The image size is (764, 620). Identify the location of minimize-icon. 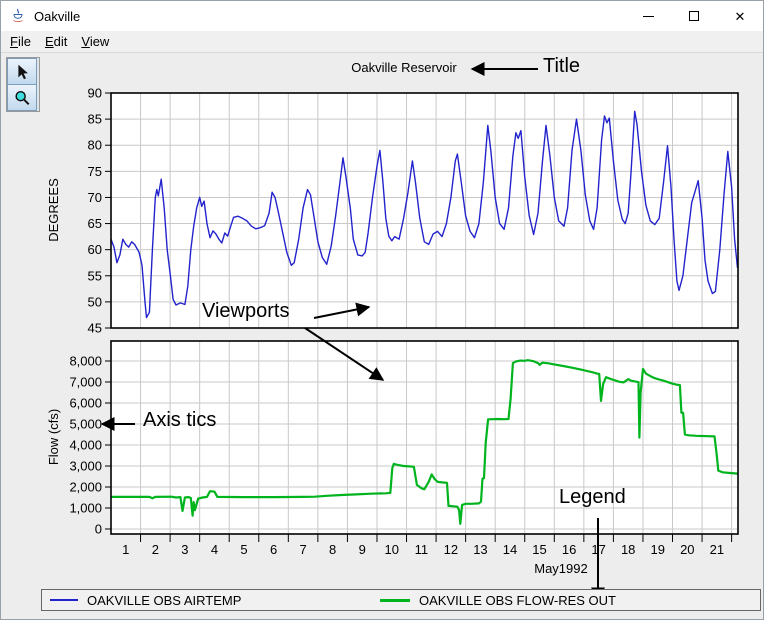
(648, 16).